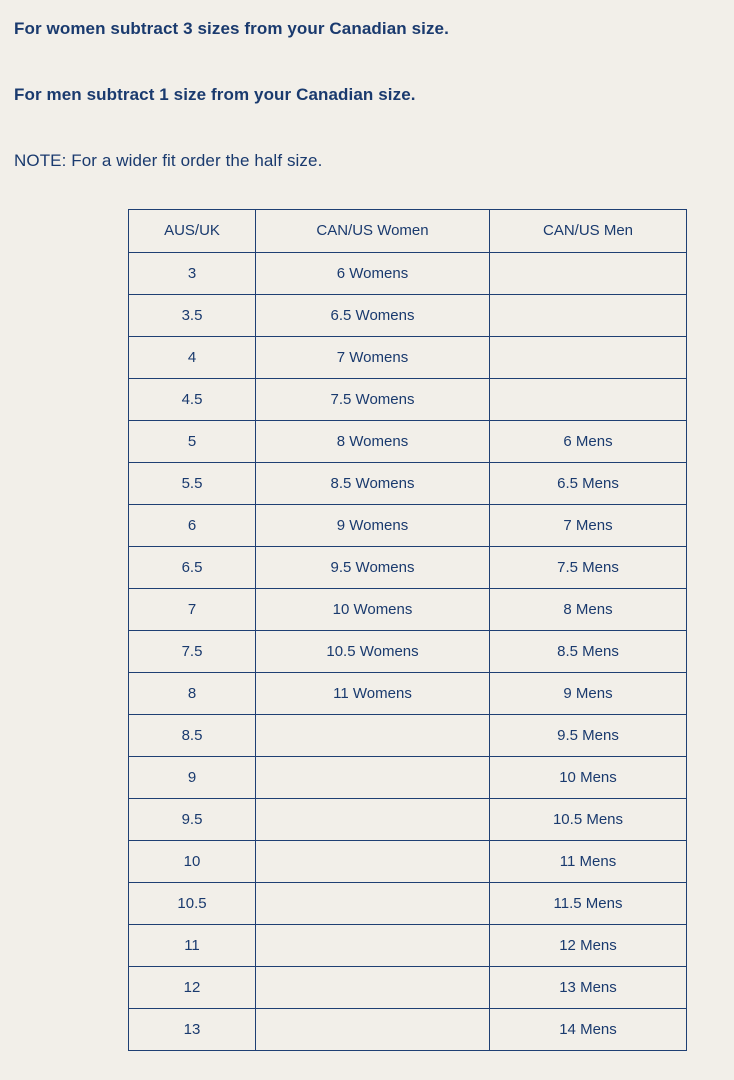 This screenshot has height=1080, width=734. I want to click on cell-can-us-women: 6.5 Womens, so click(372, 315).